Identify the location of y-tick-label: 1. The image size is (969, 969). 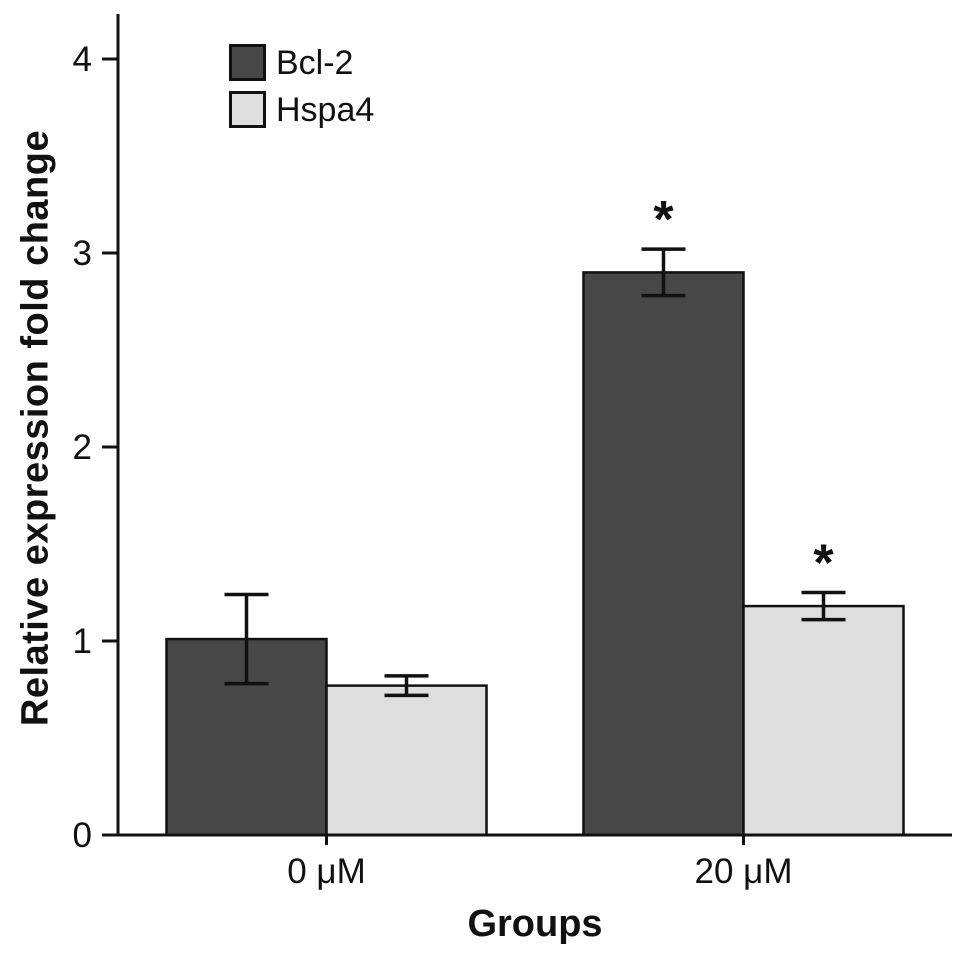
(82, 641).